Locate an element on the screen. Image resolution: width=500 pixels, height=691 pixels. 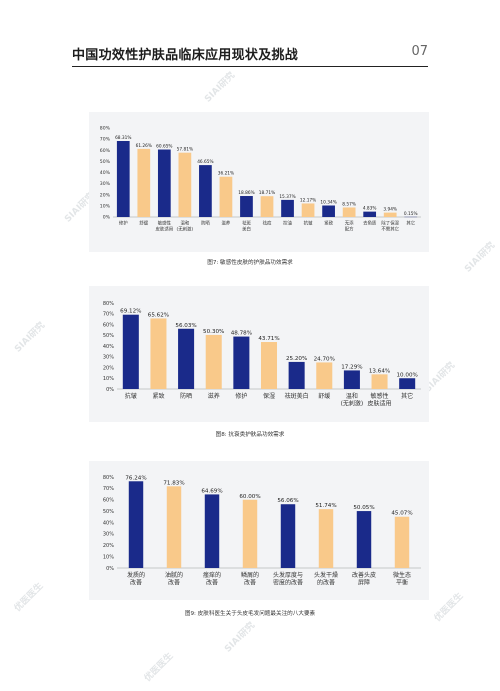
bar-value-label: 60.00% is located at coordinates (249, 497).